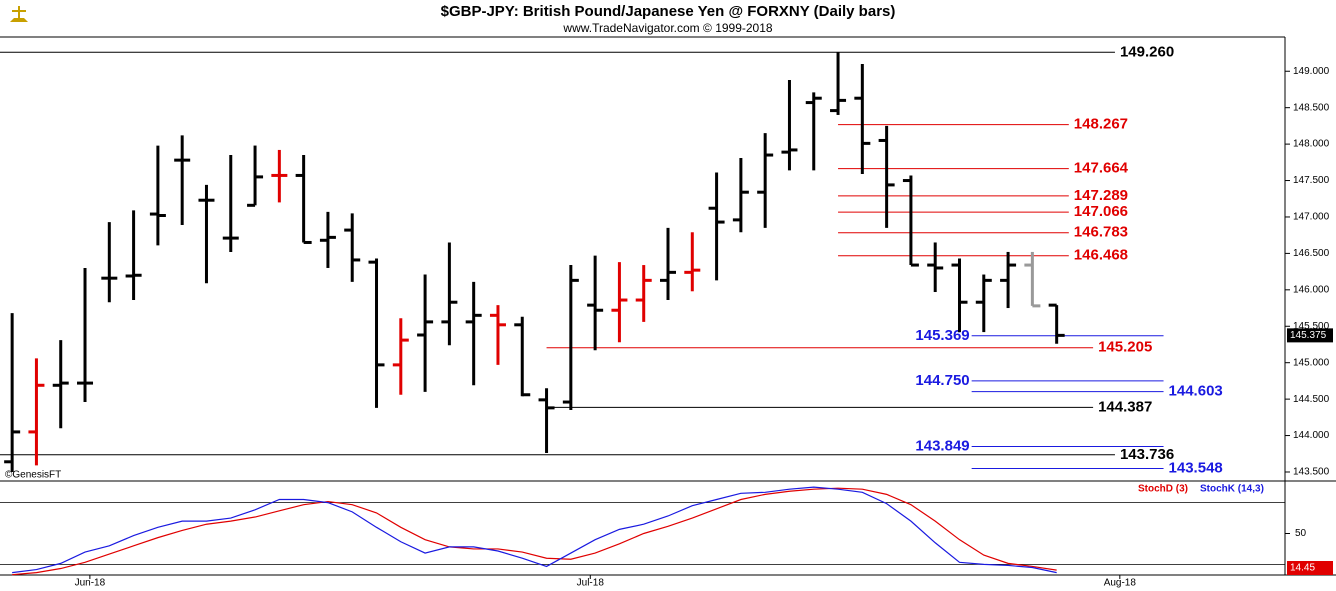 This screenshot has height=591, width=1336. I want to click on level-label: 145.205, so click(1125, 347).